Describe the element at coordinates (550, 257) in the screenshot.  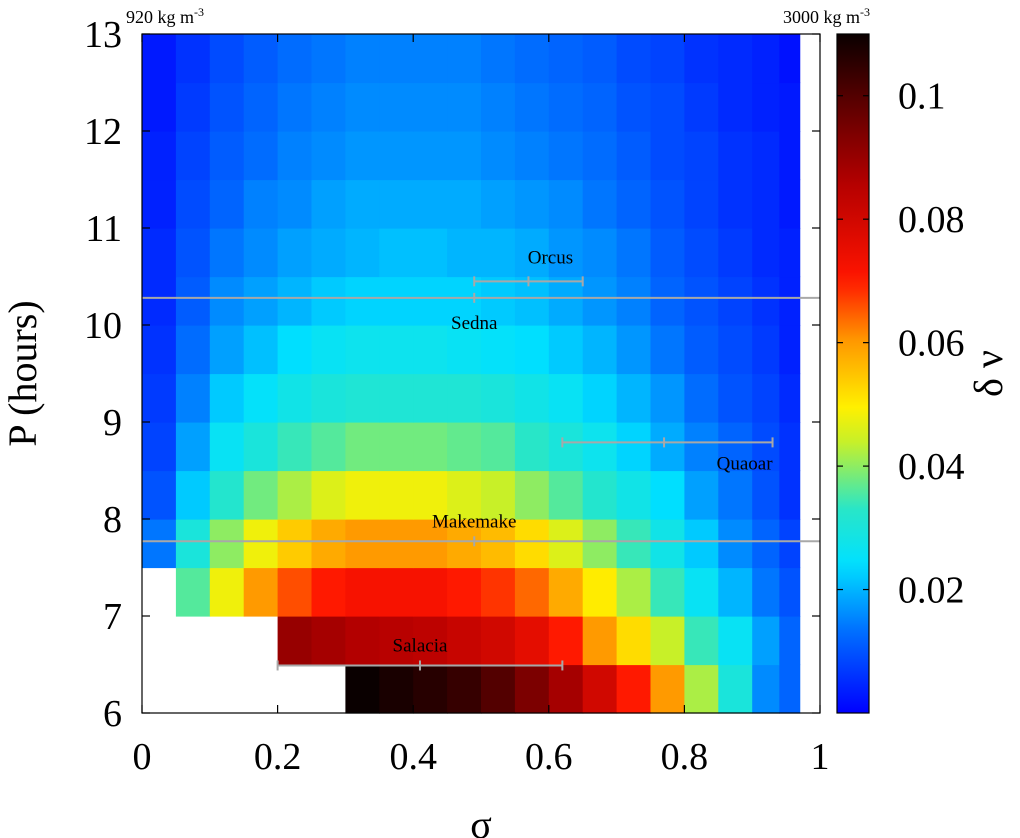
I see `object-label: Orcus` at that location.